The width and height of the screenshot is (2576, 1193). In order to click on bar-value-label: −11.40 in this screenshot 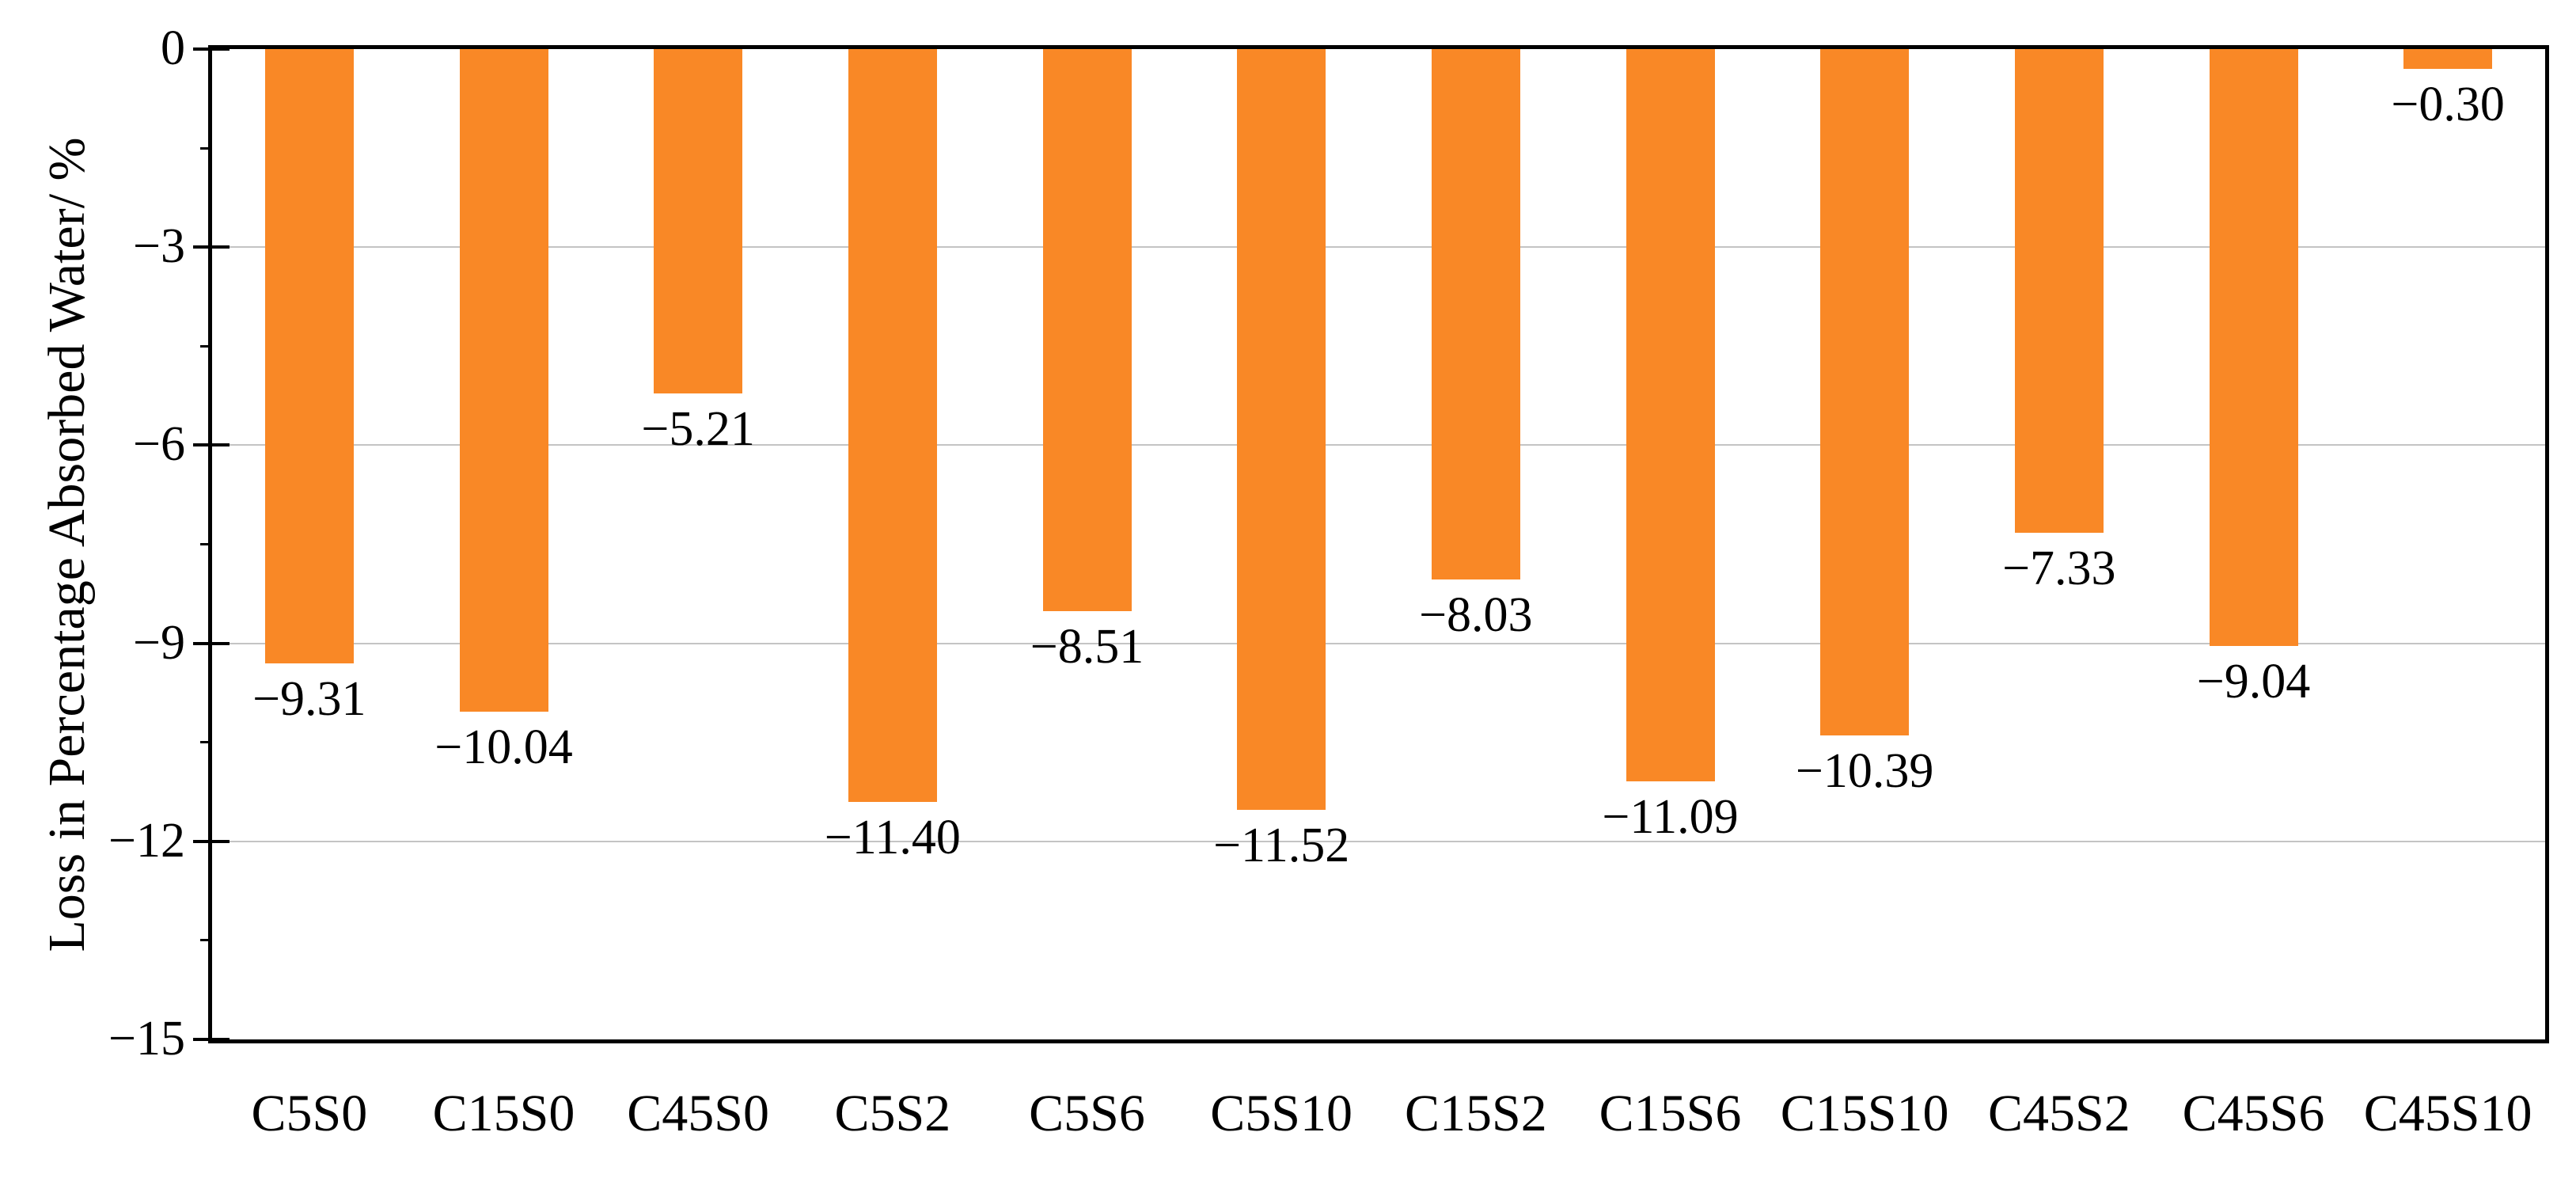, I will do `click(892, 837)`.